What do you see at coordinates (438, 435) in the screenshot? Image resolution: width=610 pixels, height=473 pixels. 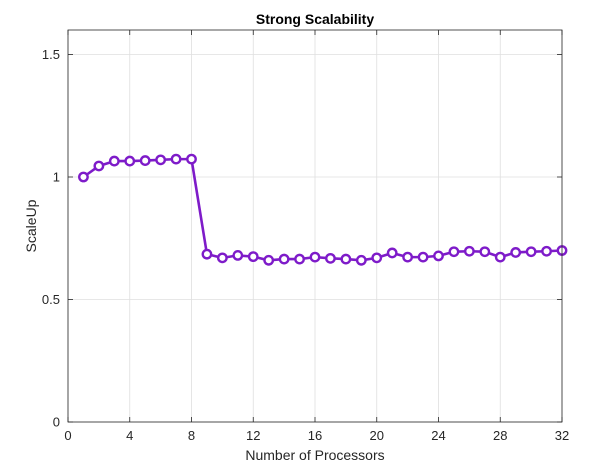 I see `x-tick-label: 24` at bounding box center [438, 435].